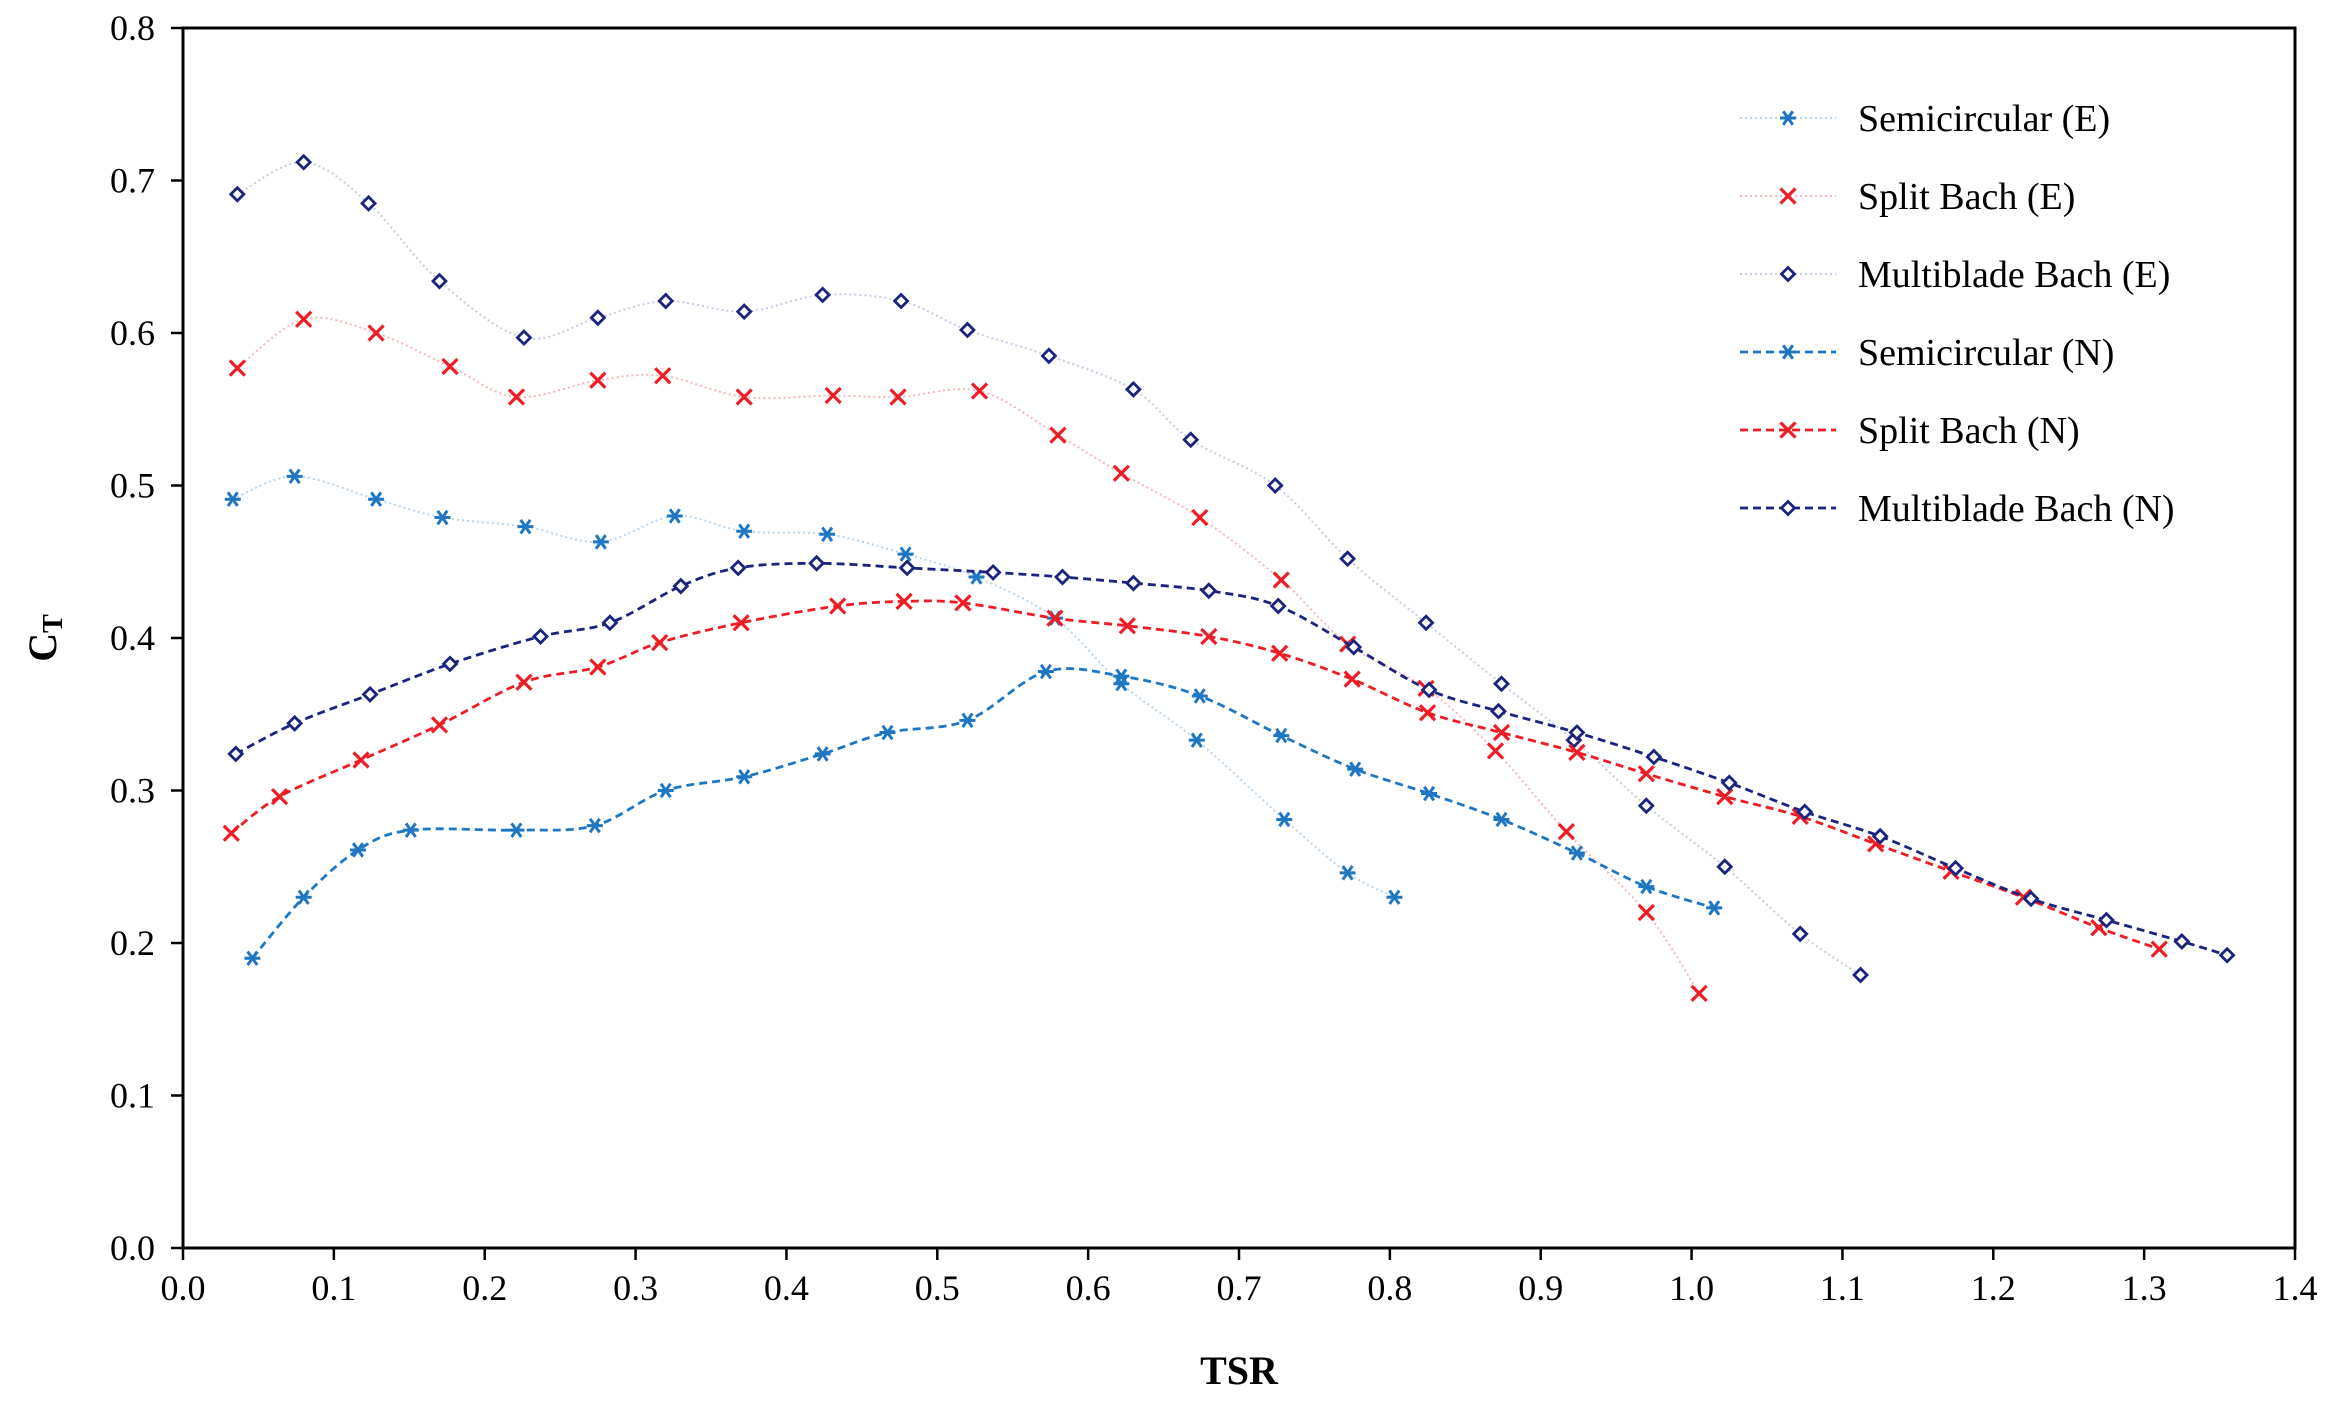 The image size is (2327, 1412). Describe the element at coordinates (1842, 1288) in the screenshot. I see `x-tick-label: 1.1` at that location.